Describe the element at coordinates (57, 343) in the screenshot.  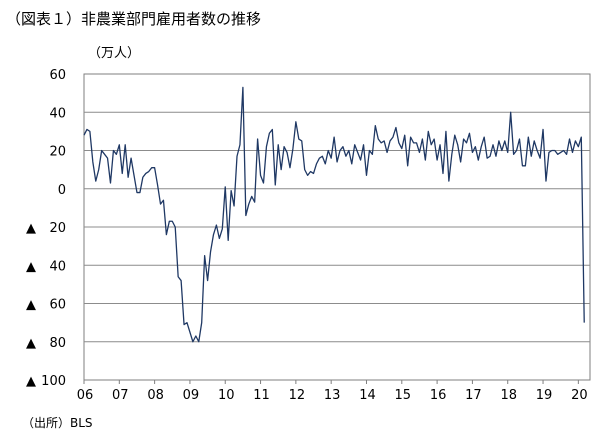
I see `y-tick-label: 80` at that location.